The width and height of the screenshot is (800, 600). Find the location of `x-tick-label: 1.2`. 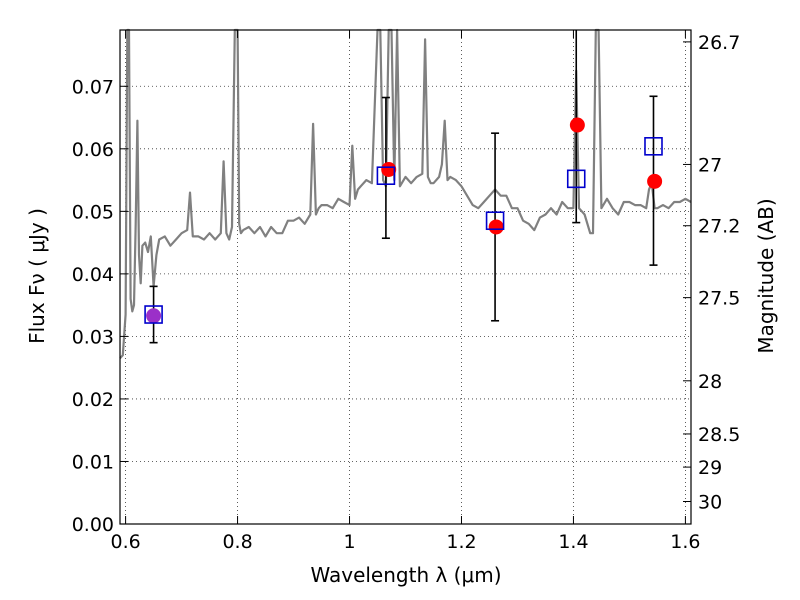

x-tick-label: 1.2 is located at coordinates (461, 542).